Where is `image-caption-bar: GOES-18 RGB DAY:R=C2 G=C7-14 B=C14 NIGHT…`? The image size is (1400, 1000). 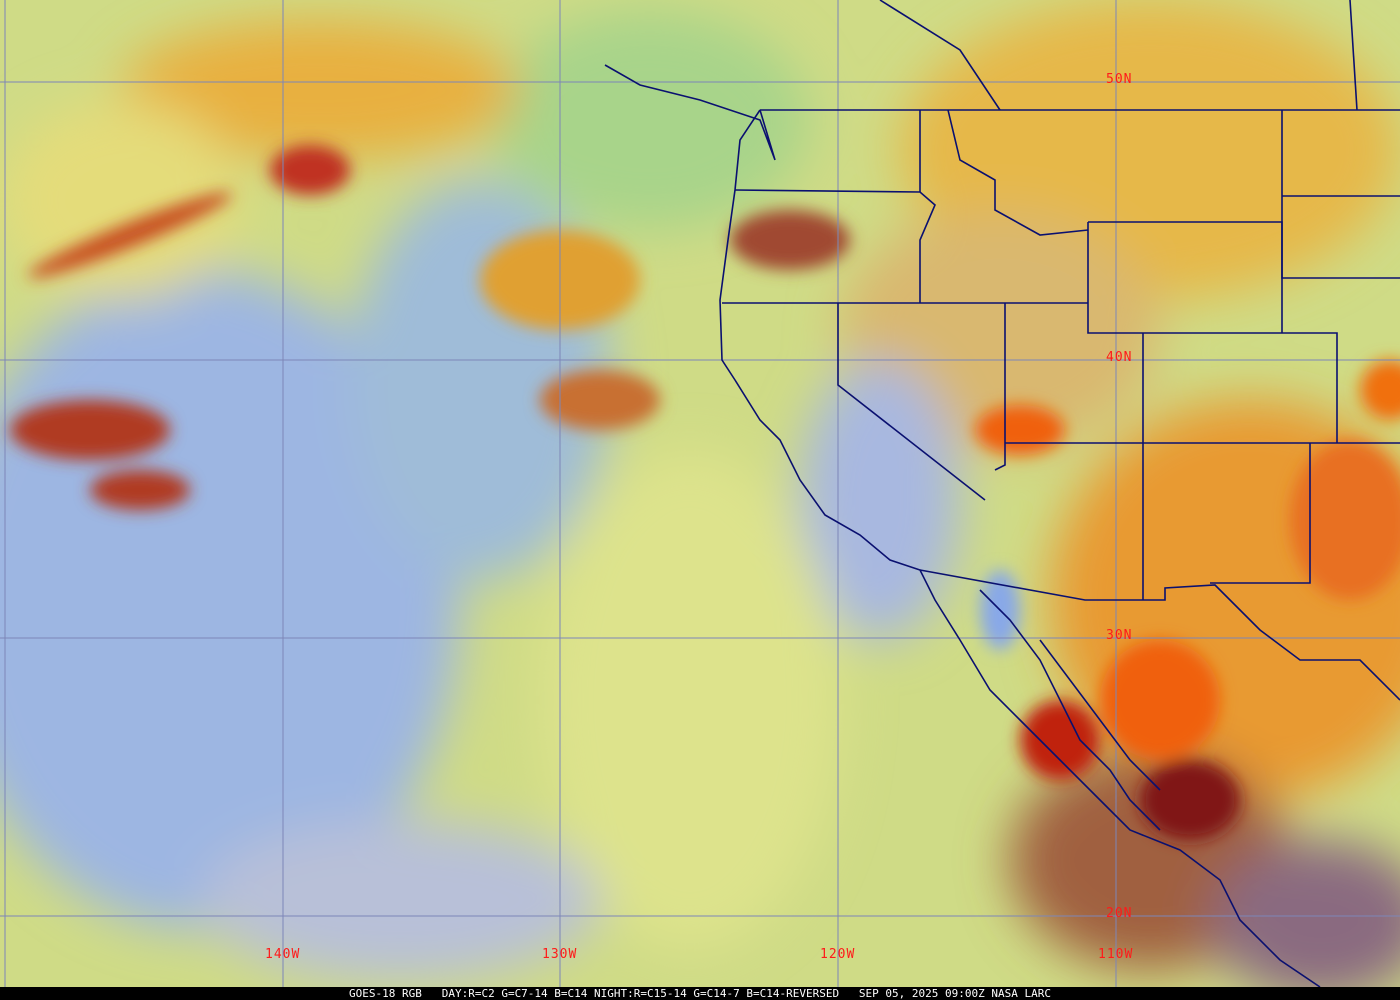
image-caption-bar: GOES-18 RGB DAY:R=C2 G=C7-14 B=C14 NIGHT… is located at coordinates (700, 993).